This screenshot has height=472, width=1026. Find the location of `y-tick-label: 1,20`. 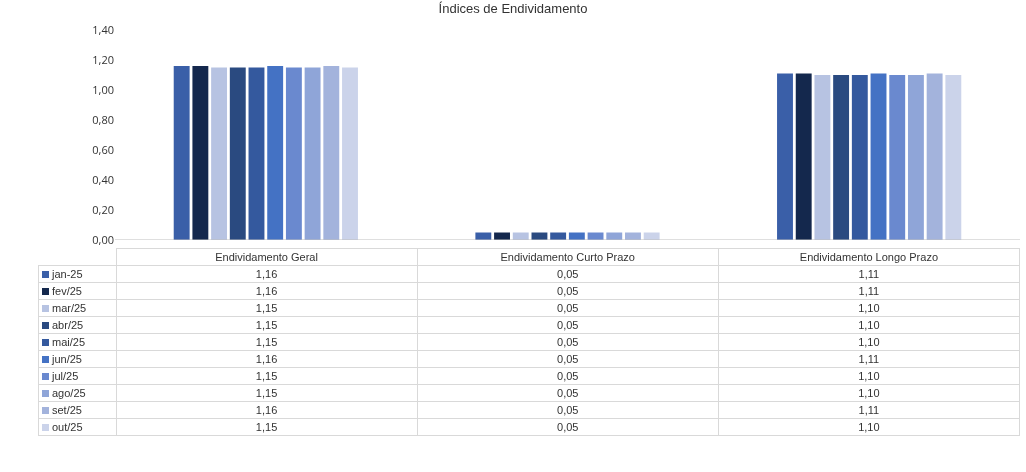

y-tick-label: 1,20 is located at coordinates (103, 59).